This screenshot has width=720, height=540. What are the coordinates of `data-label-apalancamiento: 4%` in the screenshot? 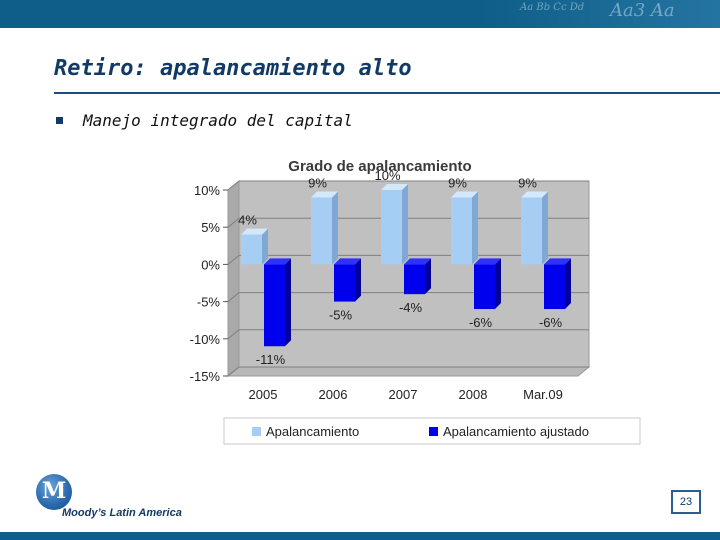 It's located at (247, 220).